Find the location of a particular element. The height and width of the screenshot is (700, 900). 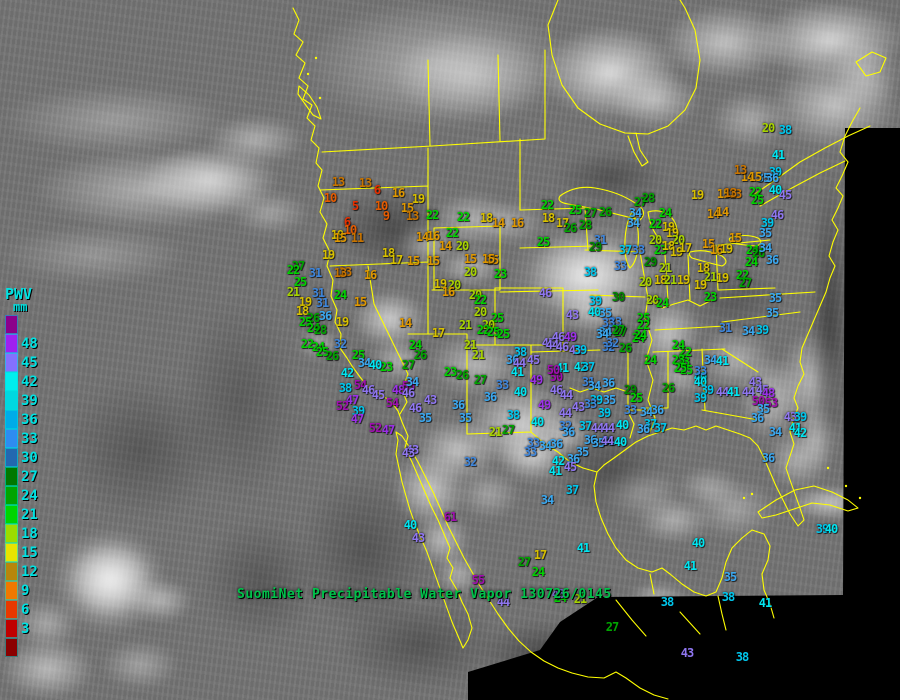

station-pwv-value: 45 is located at coordinates (548, 343).